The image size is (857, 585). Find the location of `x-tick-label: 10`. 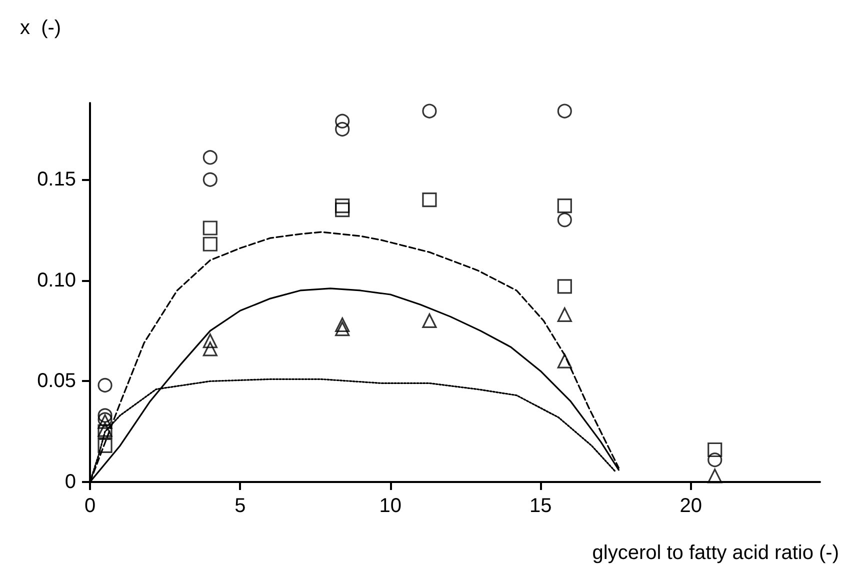

x-tick-label: 10 is located at coordinates (390, 506).